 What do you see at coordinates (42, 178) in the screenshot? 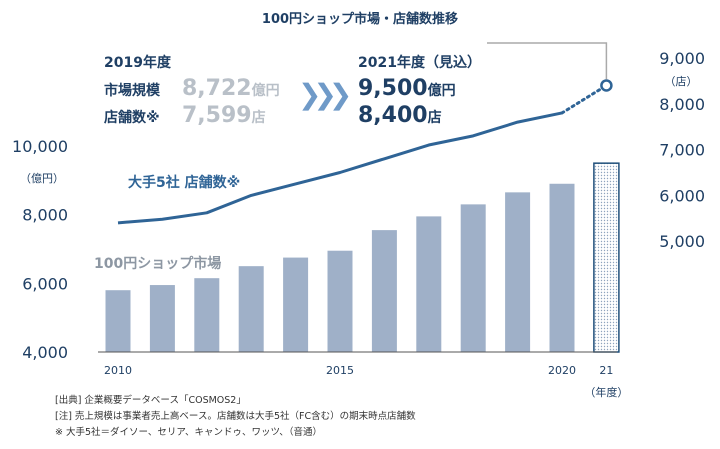
I see `left-axis-unit: （億円）` at bounding box center [42, 178].